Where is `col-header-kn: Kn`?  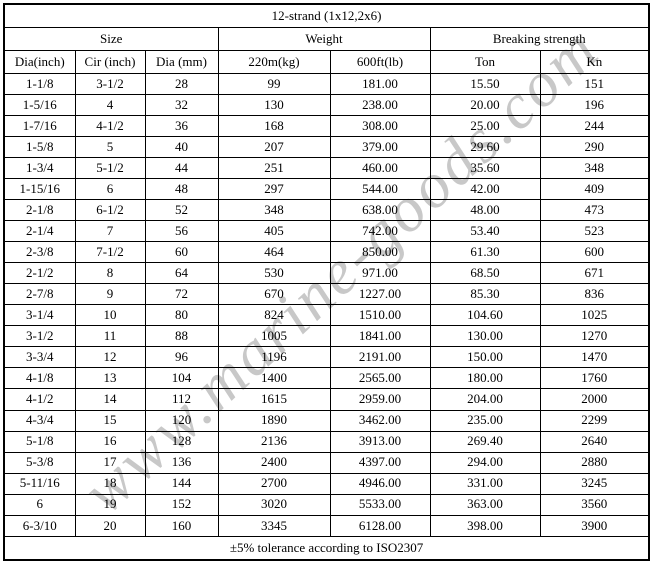 col-header-kn: Kn is located at coordinates (594, 62).